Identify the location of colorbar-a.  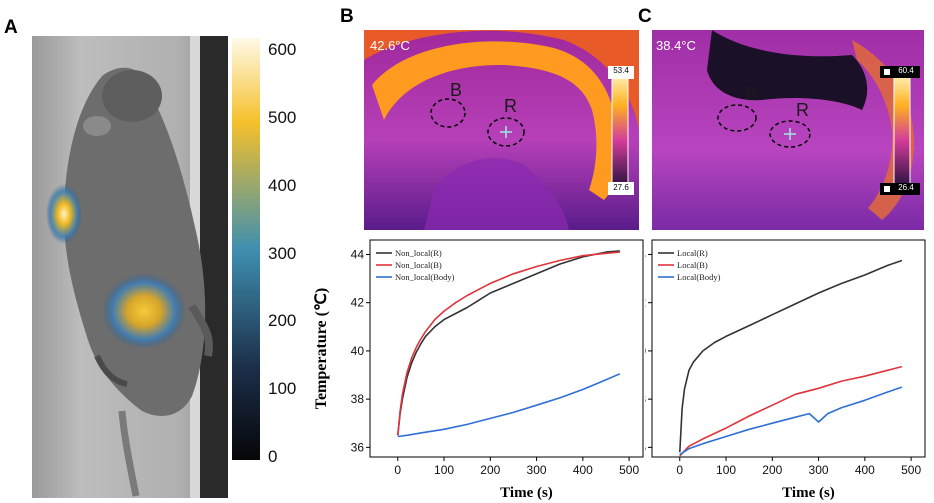
(246, 249).